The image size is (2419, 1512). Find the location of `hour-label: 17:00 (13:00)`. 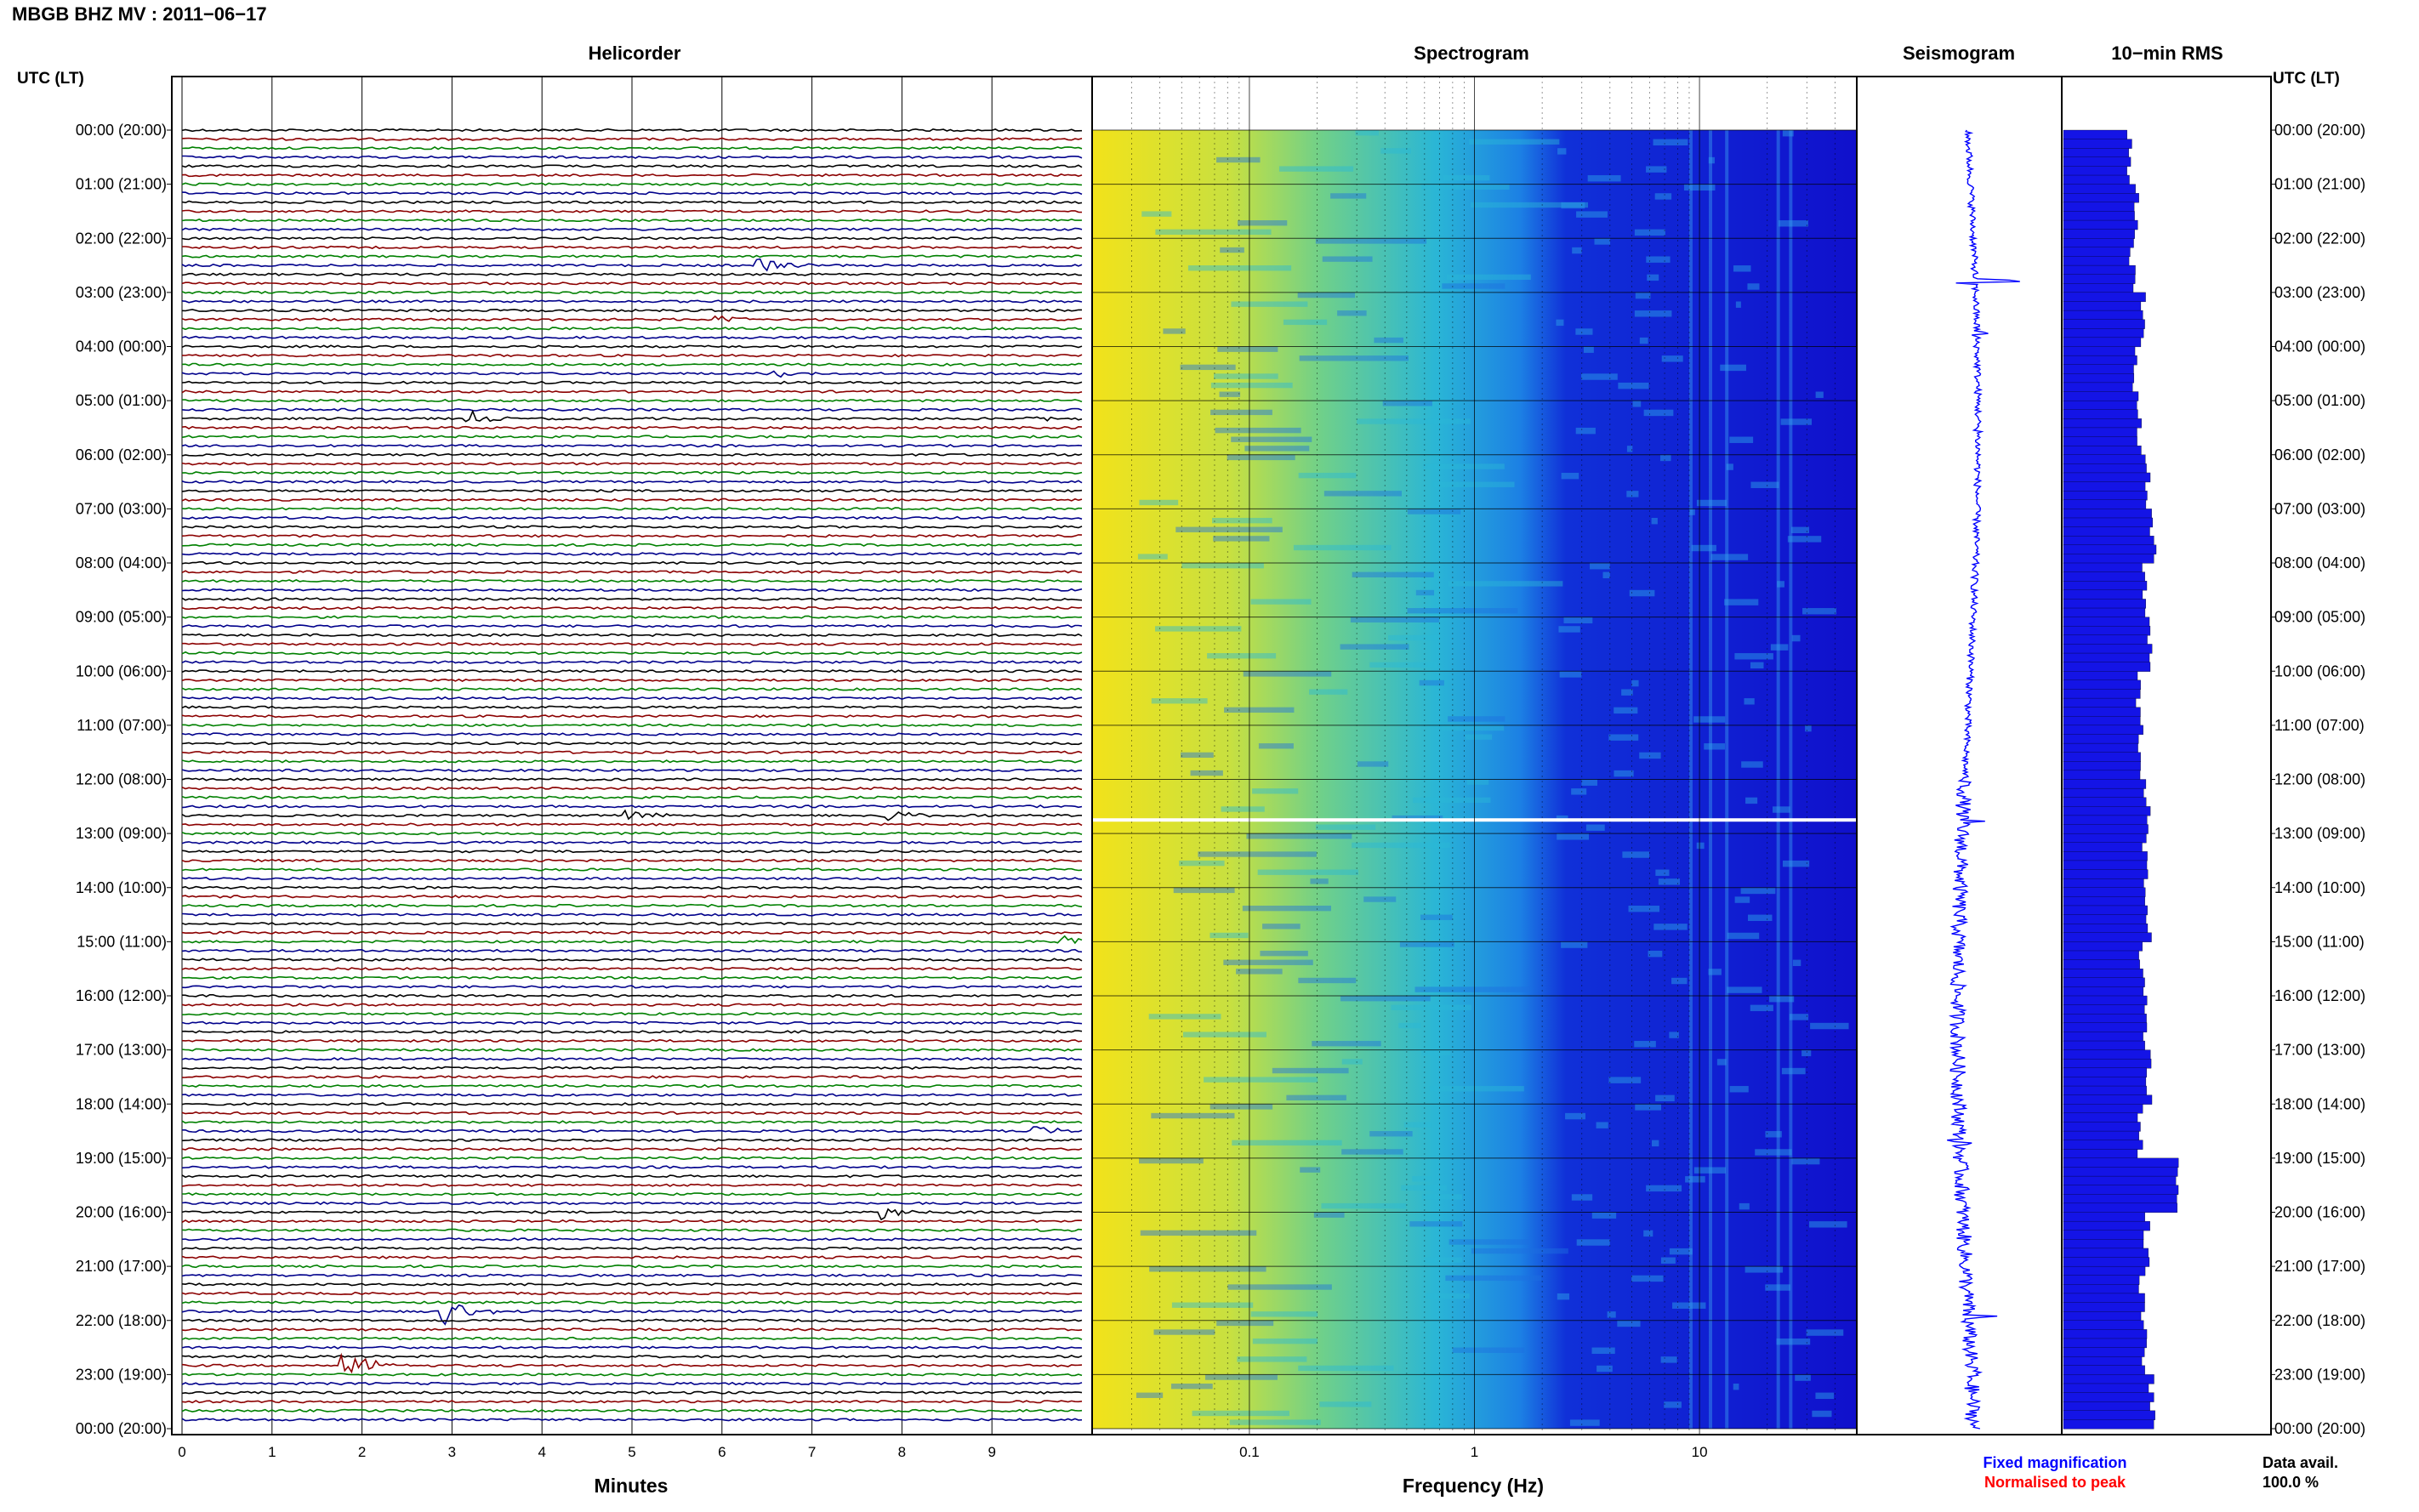

hour-label: 17:00 (13:00) is located at coordinates (121, 1050).